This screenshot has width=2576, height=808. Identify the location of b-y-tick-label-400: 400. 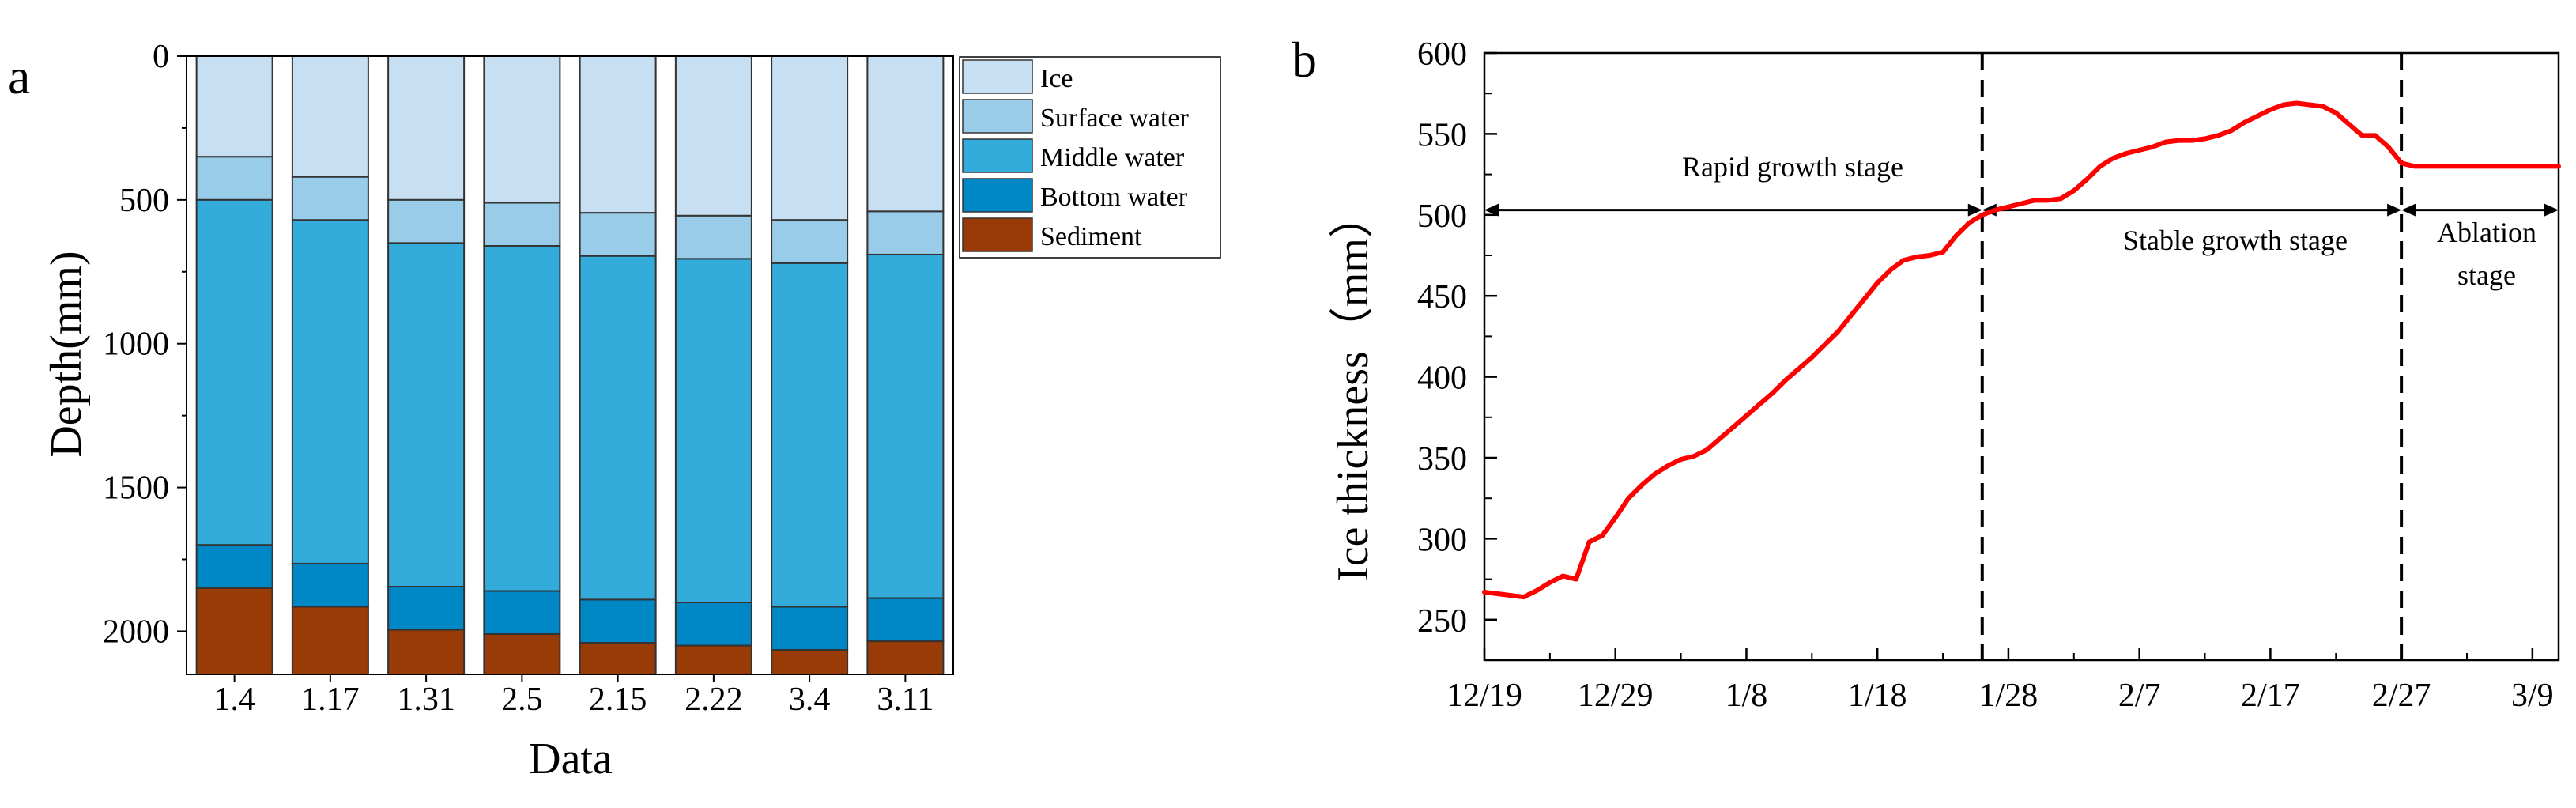
(1442, 379).